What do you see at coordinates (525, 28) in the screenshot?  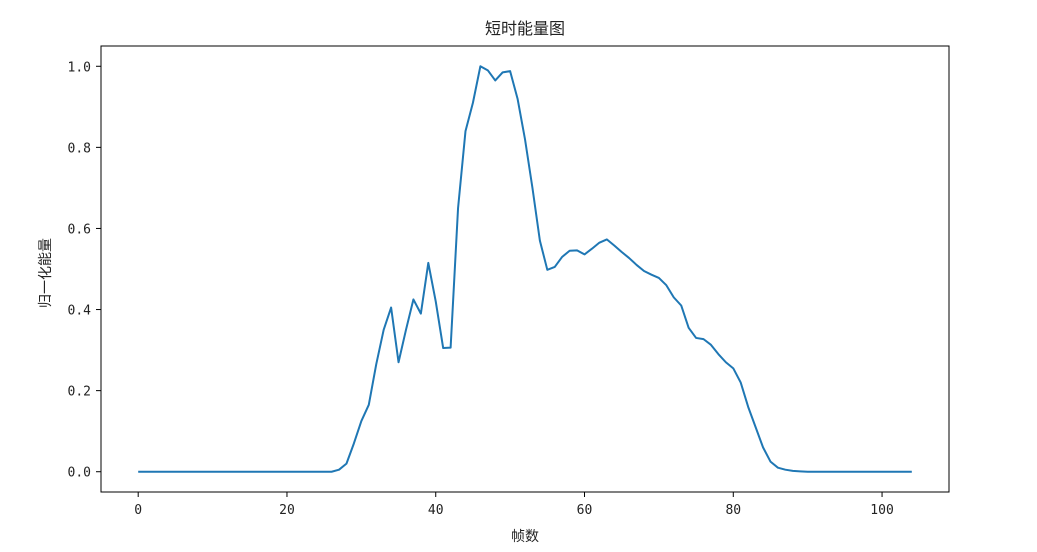 I see `chart-title: 短时能量图` at bounding box center [525, 28].